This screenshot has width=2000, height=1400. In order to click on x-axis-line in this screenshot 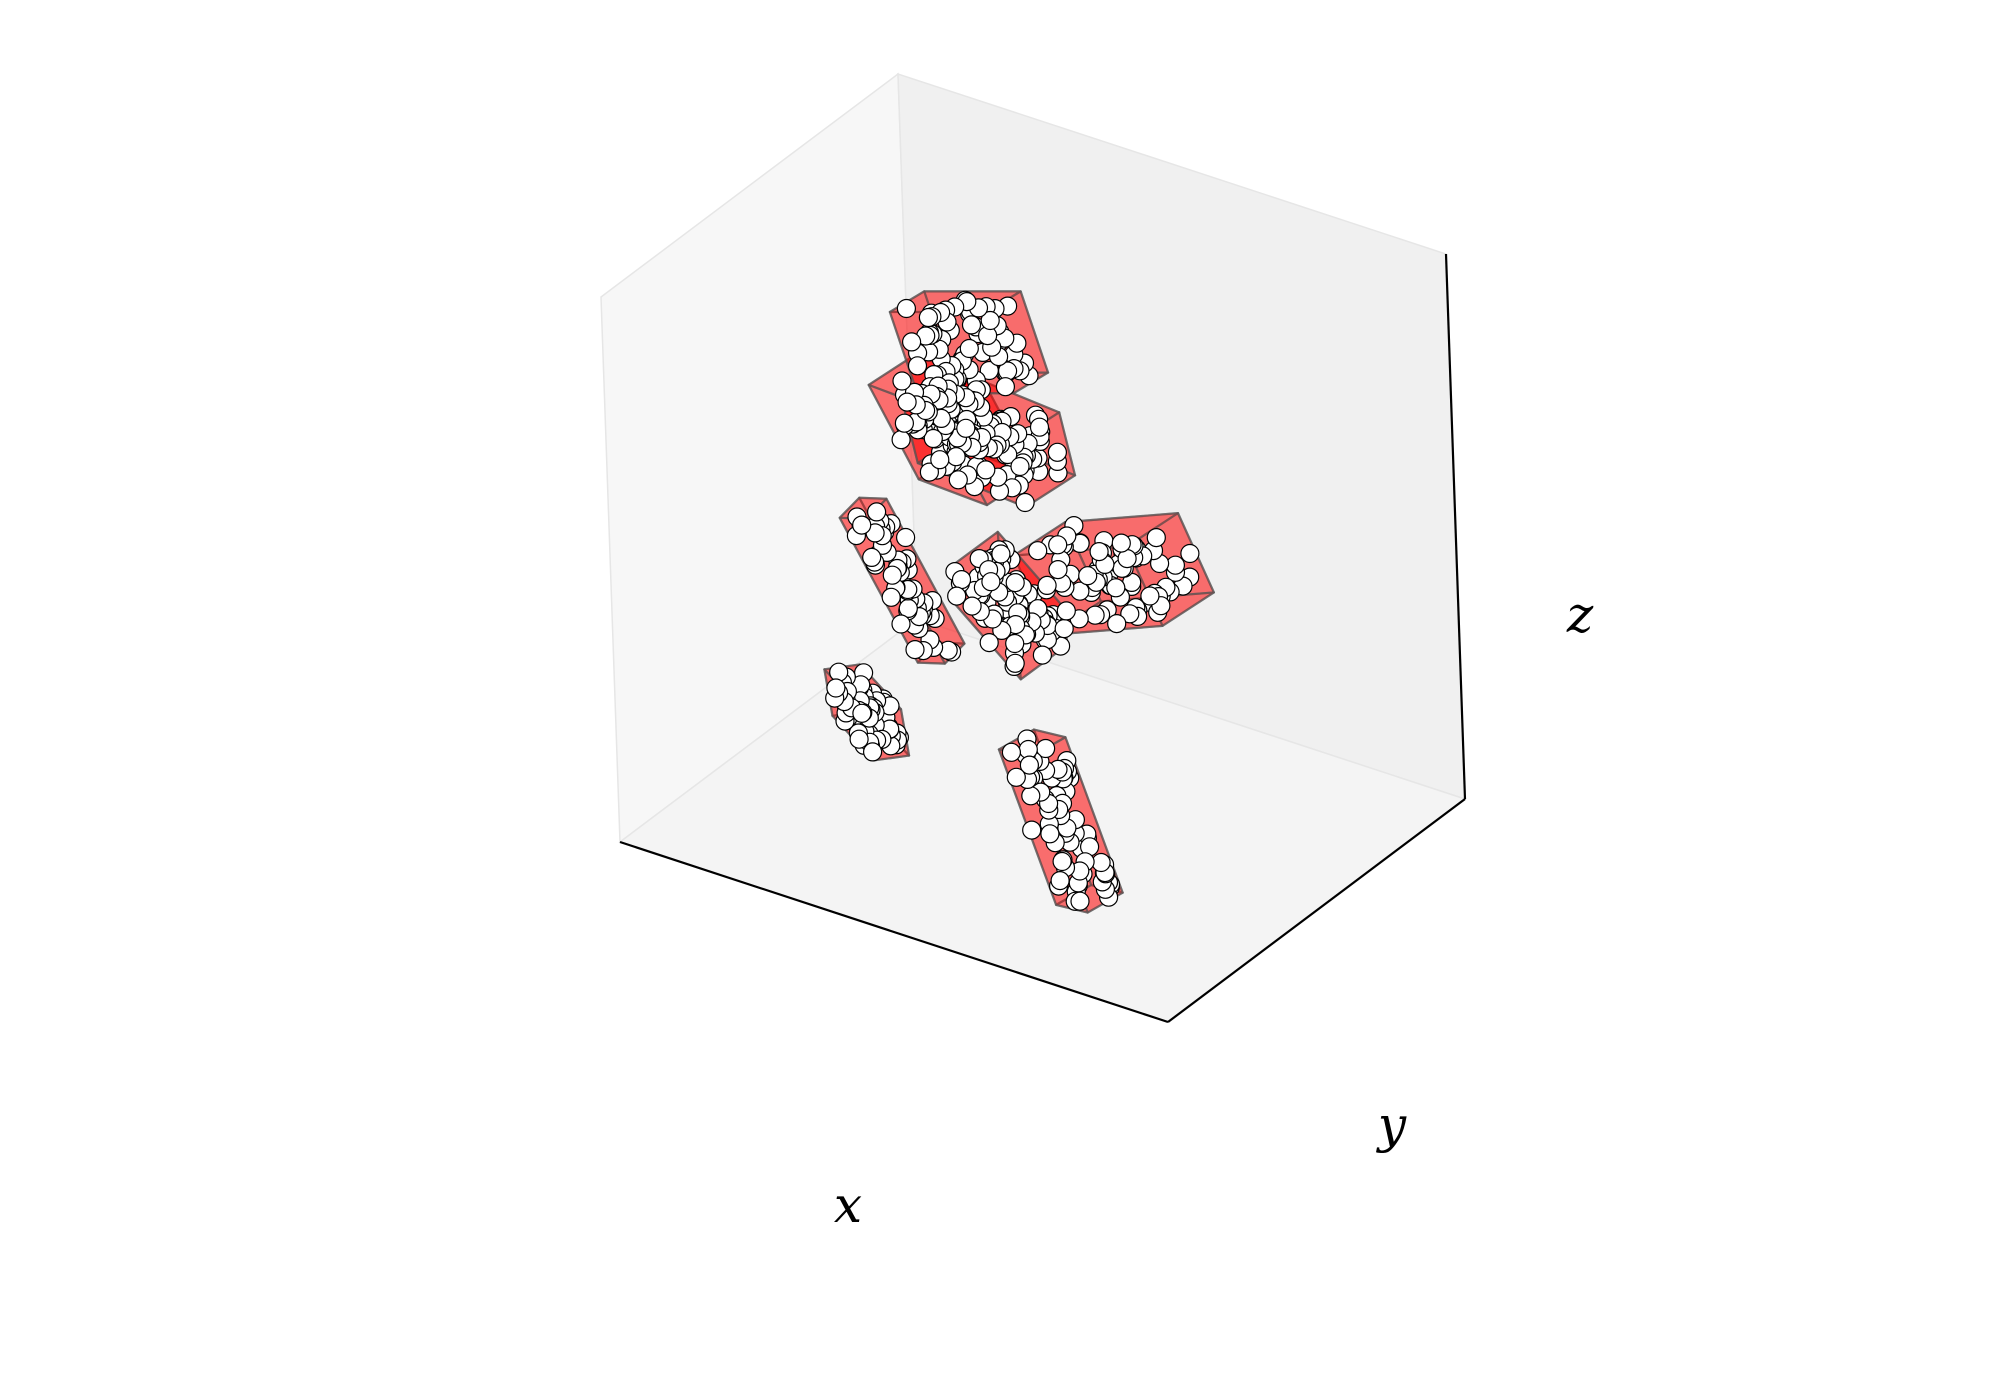, I will do `click(894, 932)`.